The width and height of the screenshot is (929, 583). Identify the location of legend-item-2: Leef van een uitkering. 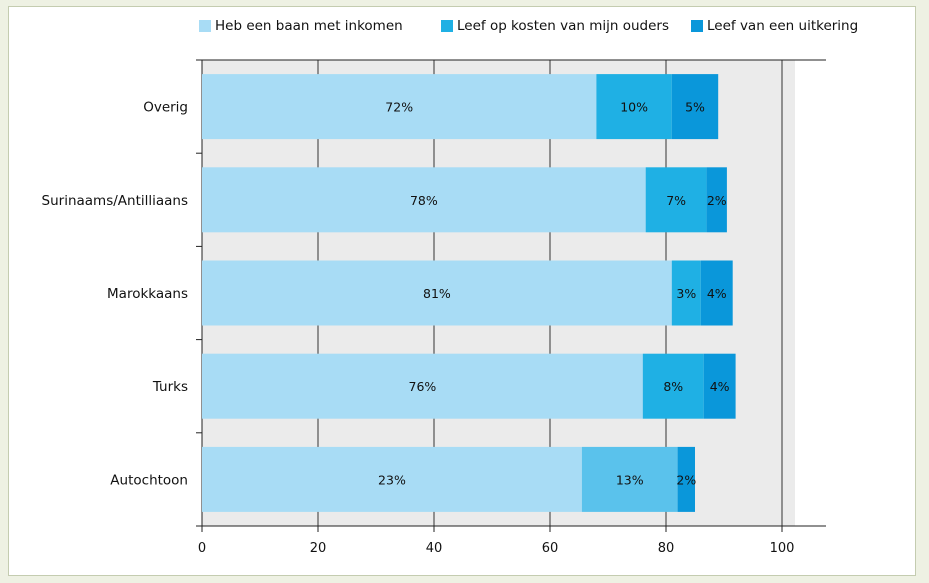
(774, 26).